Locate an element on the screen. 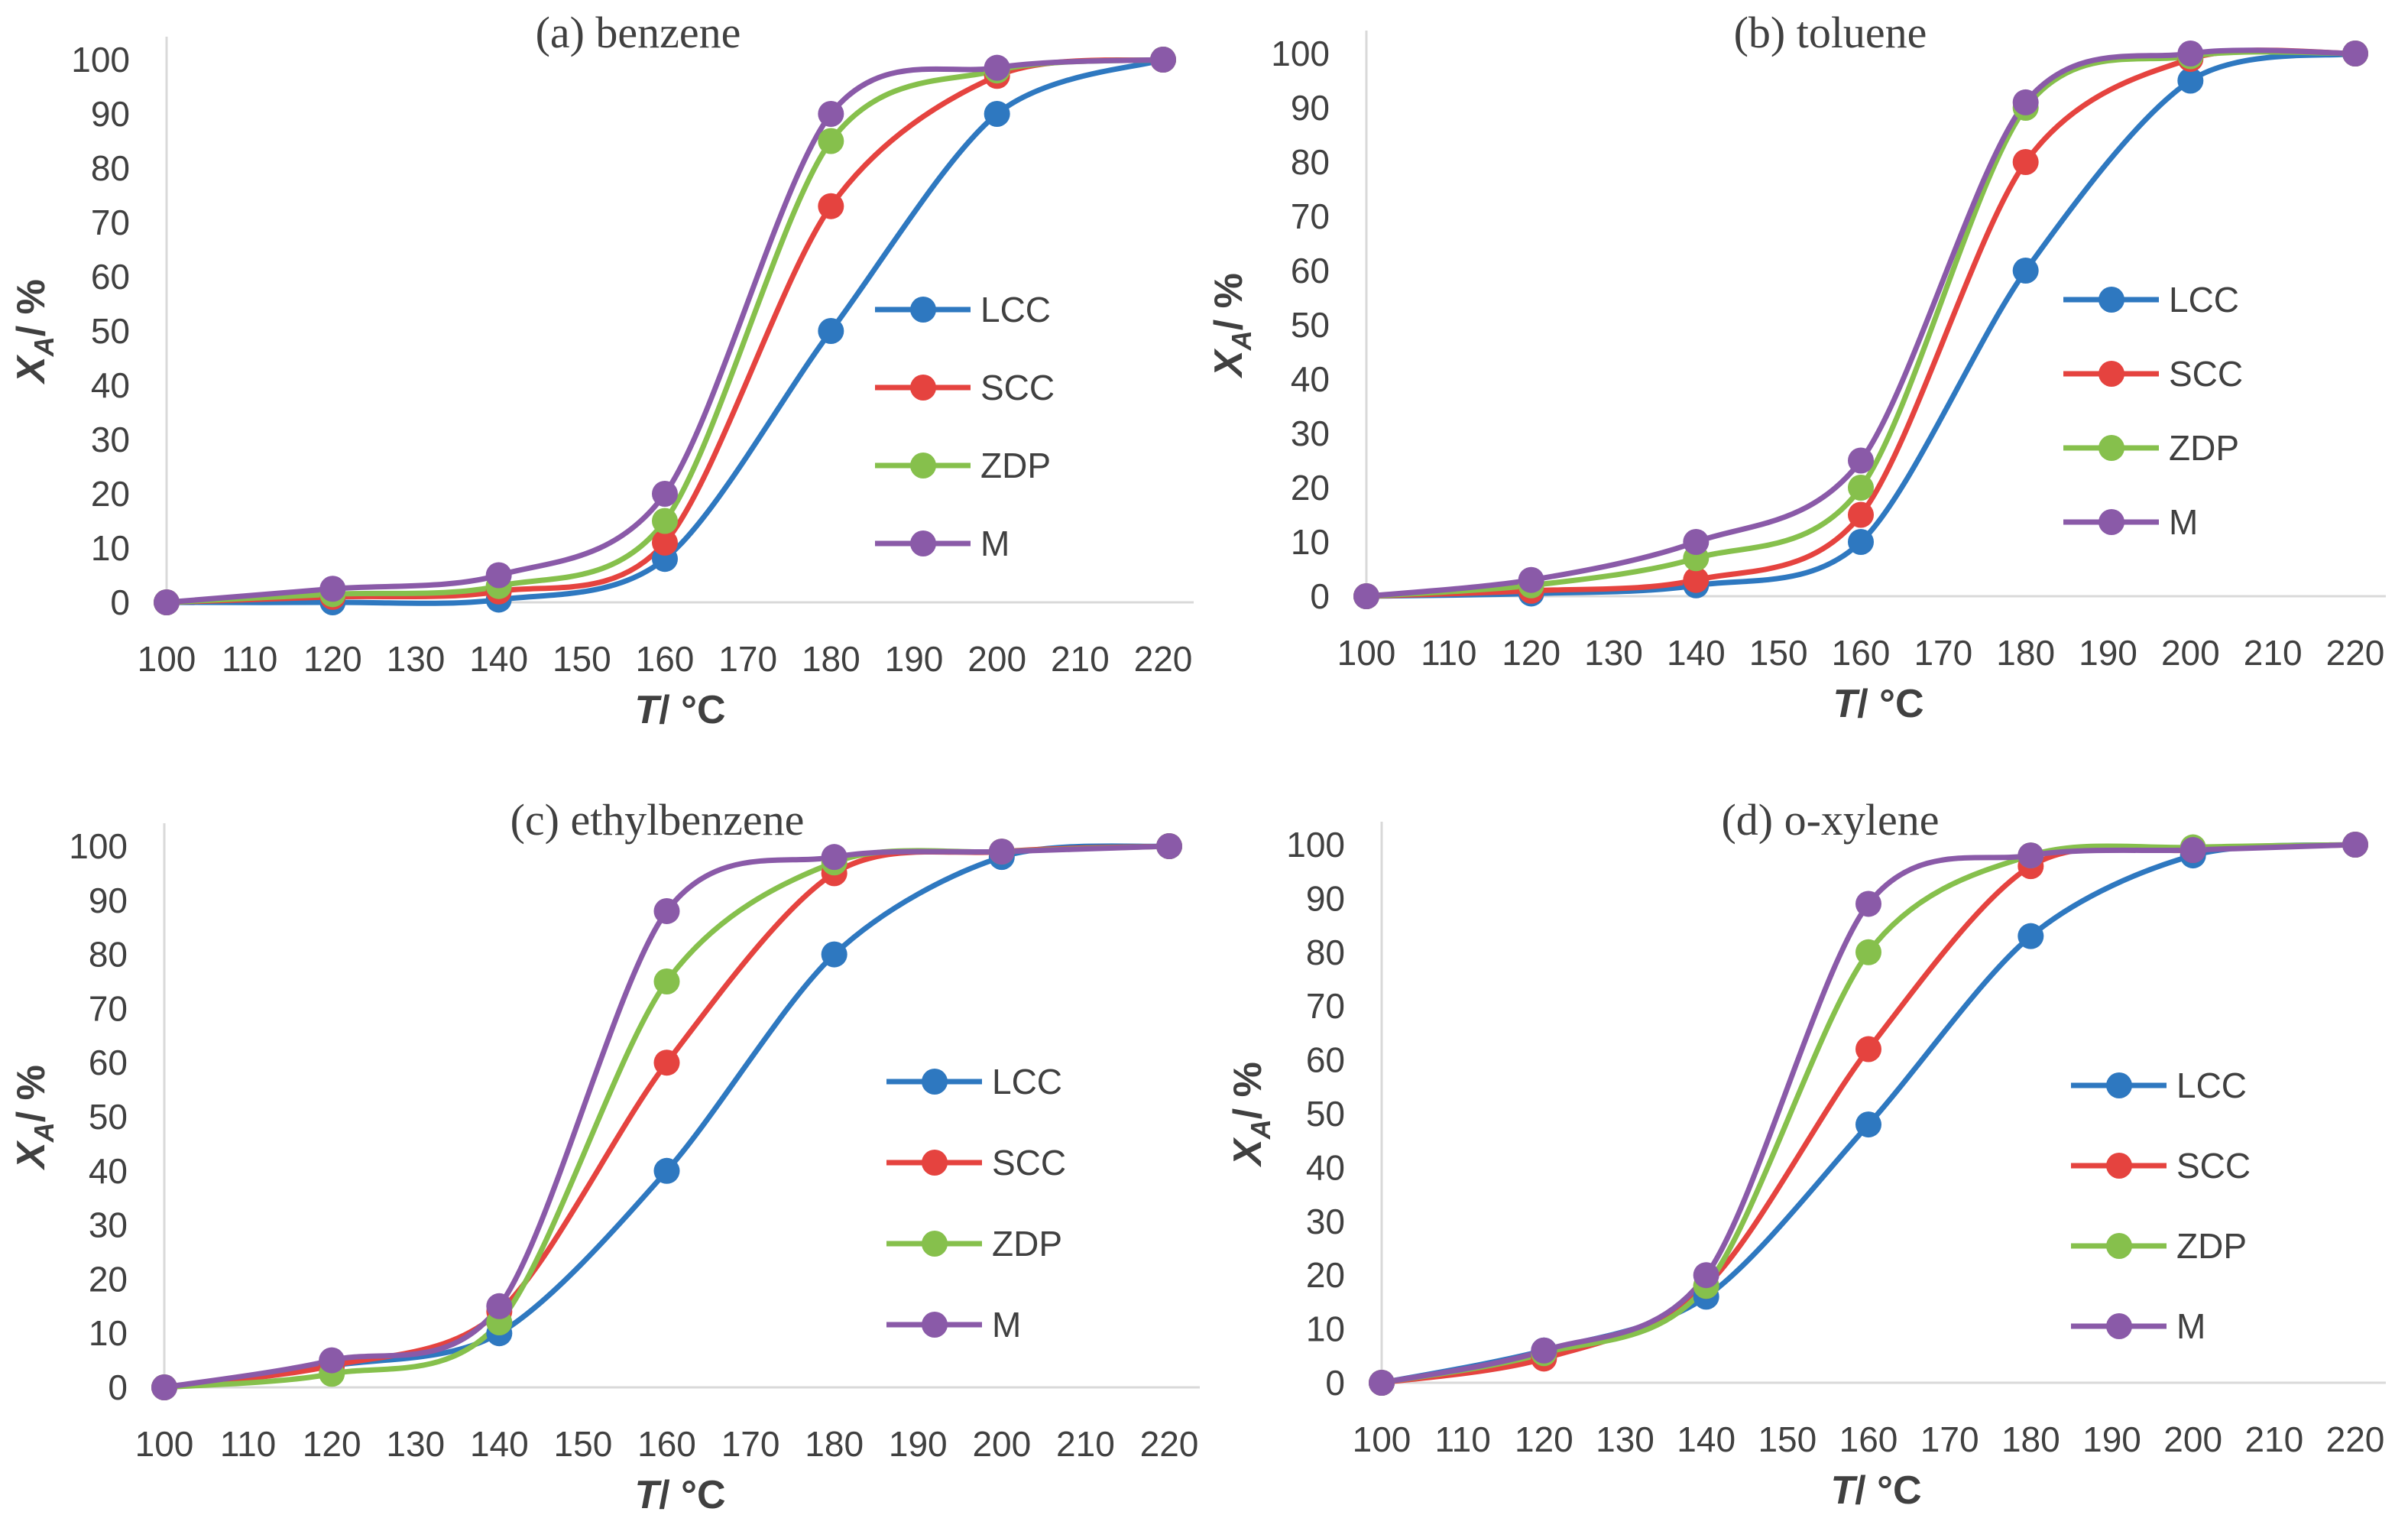 The height and width of the screenshot is (1528, 2408). legend: LCC SCC ZDP M is located at coordinates (965, 426).